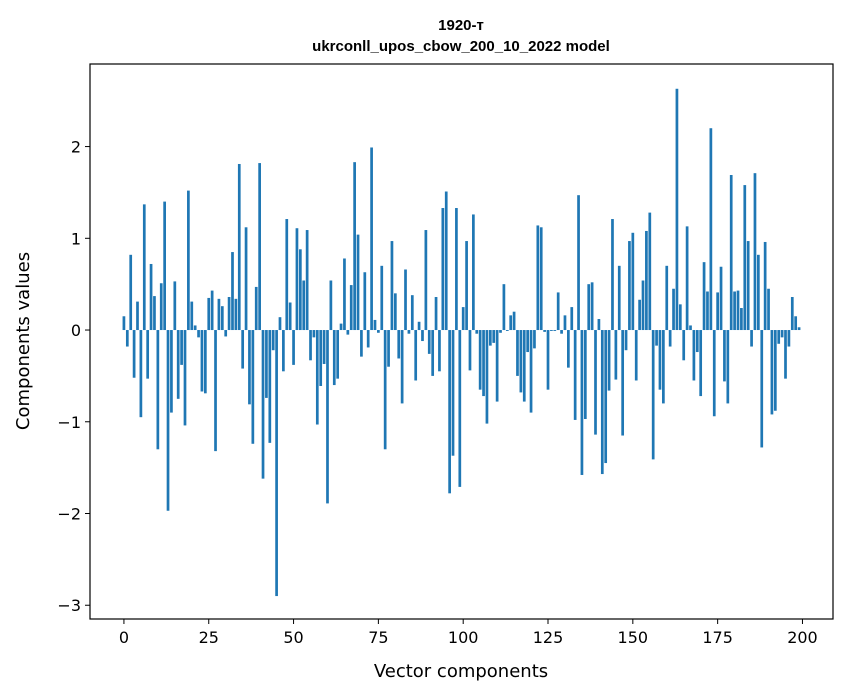 The width and height of the screenshot is (847, 696). I want to click on y-tick-label: 2, so click(76, 147).